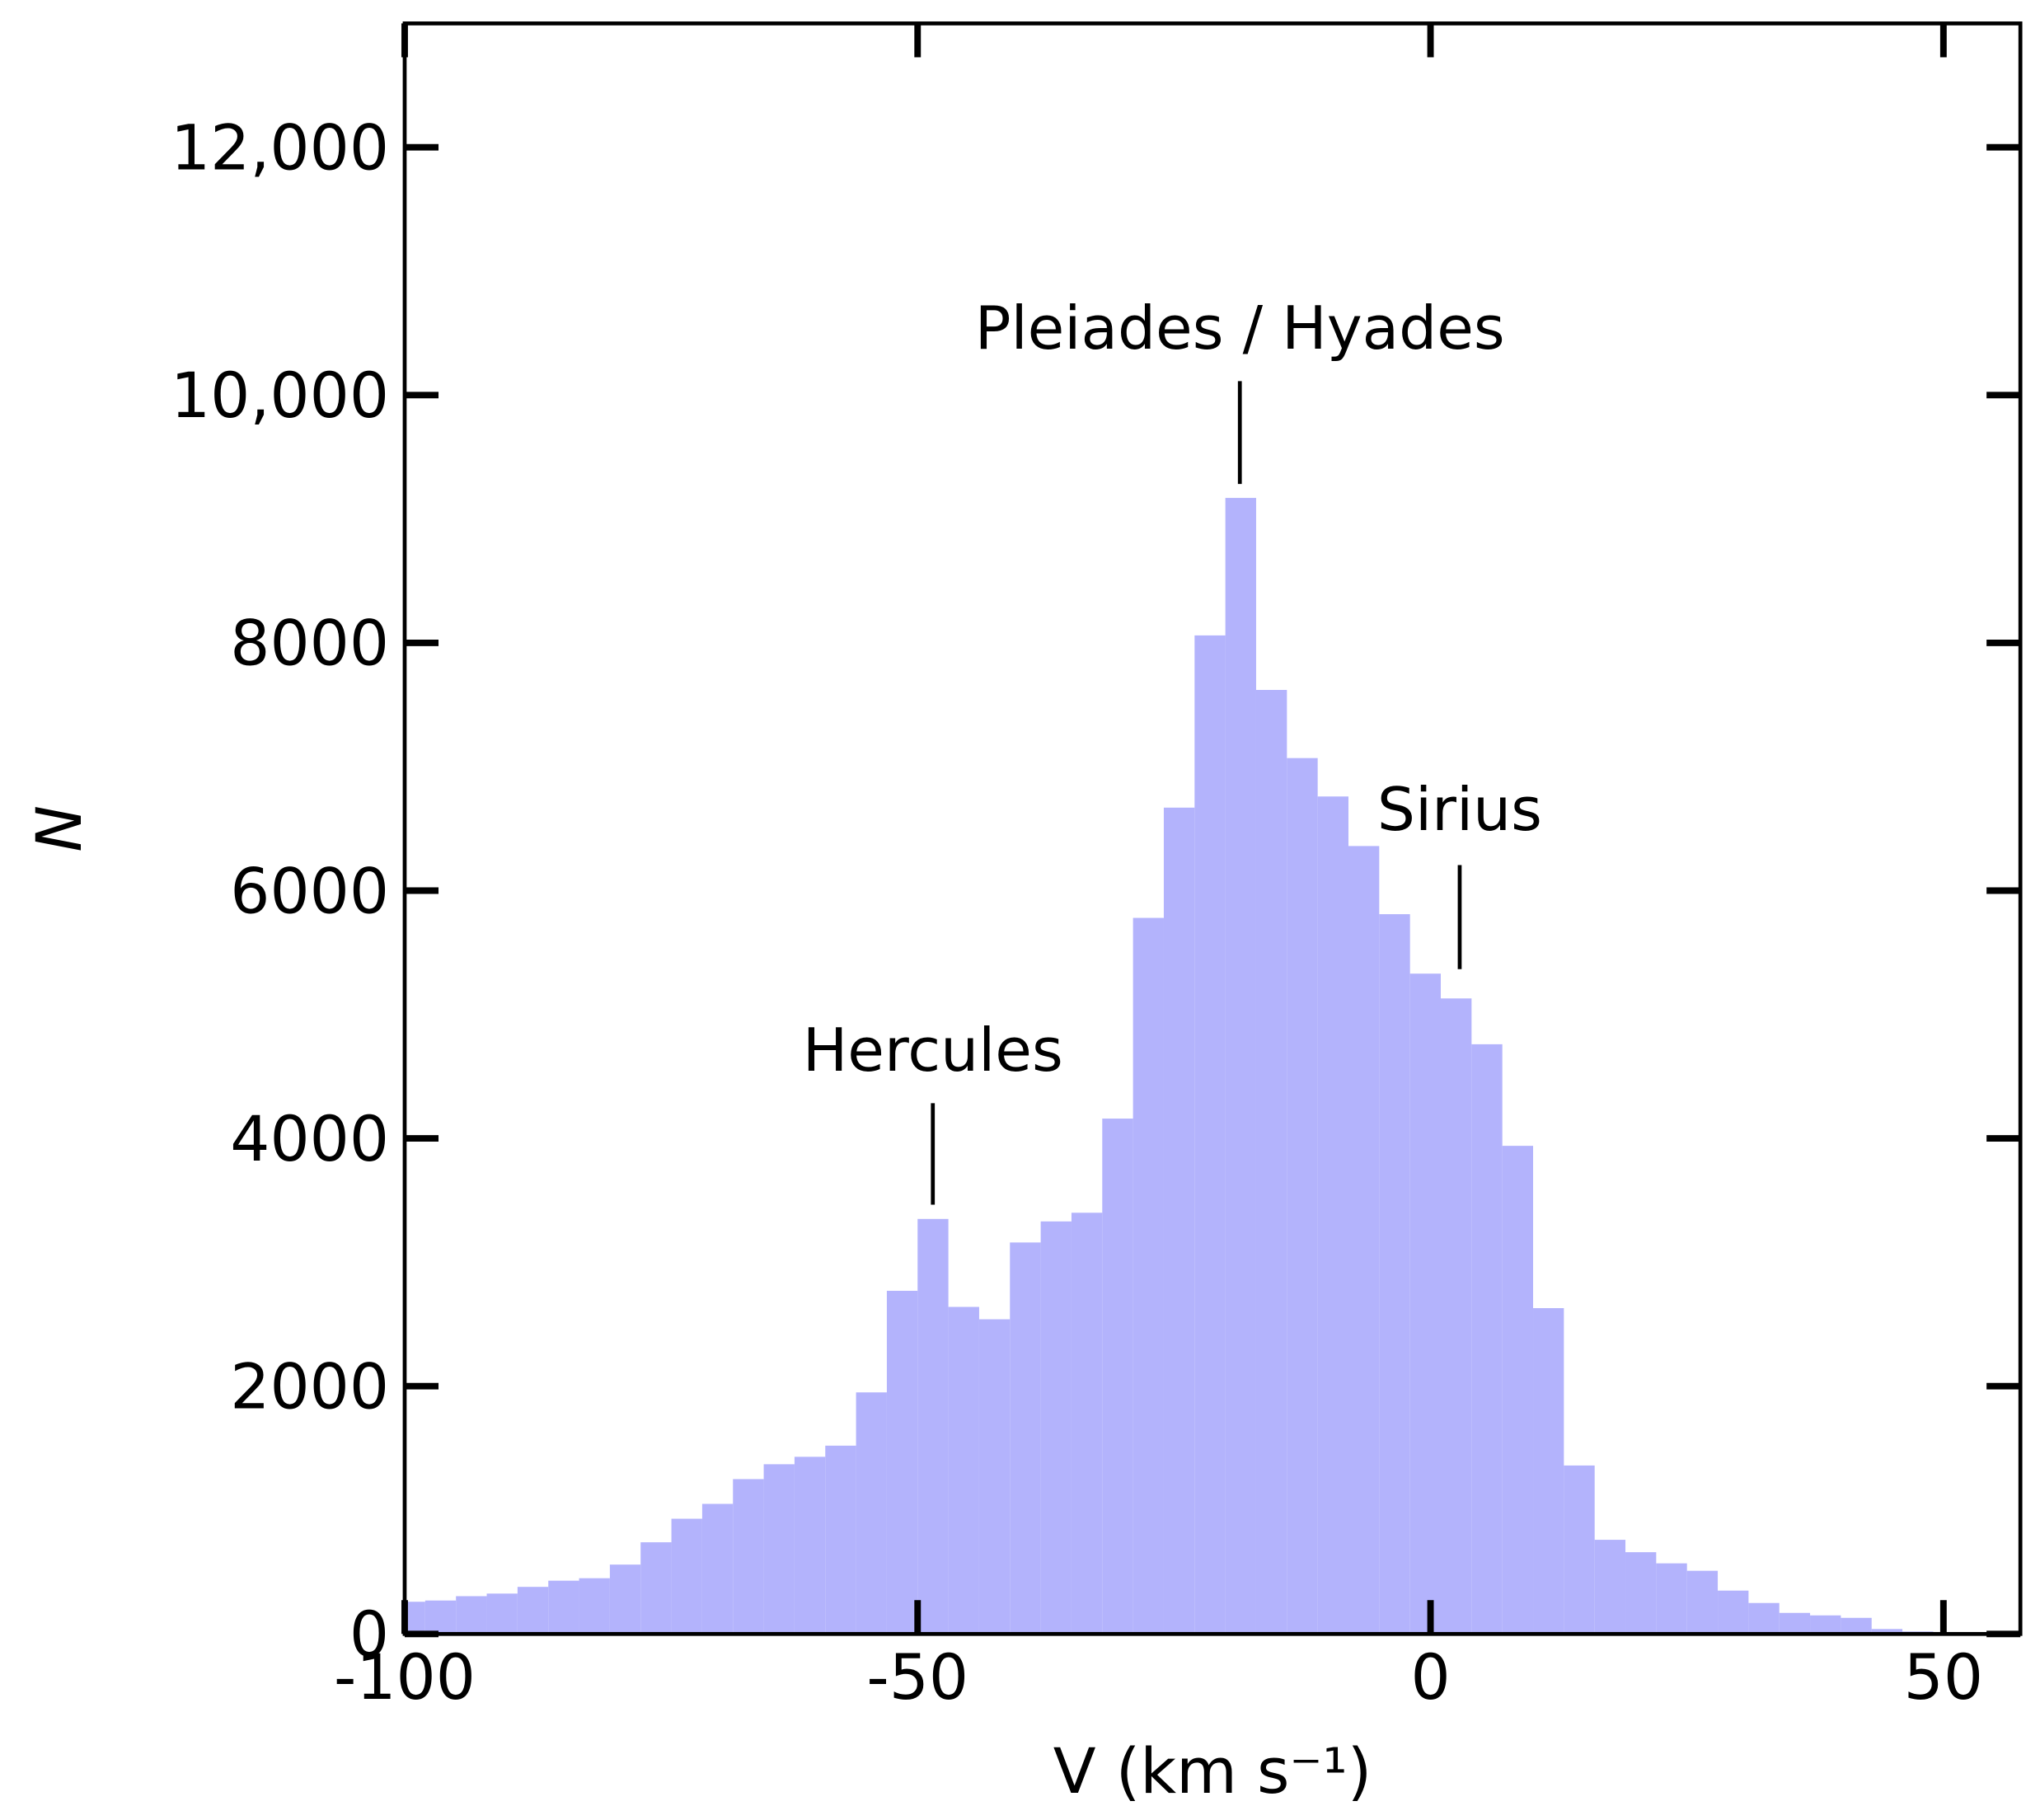 The image size is (2040, 1820). Describe the element at coordinates (405, 1677) in the screenshot. I see `x-tick-label: -100` at that location.